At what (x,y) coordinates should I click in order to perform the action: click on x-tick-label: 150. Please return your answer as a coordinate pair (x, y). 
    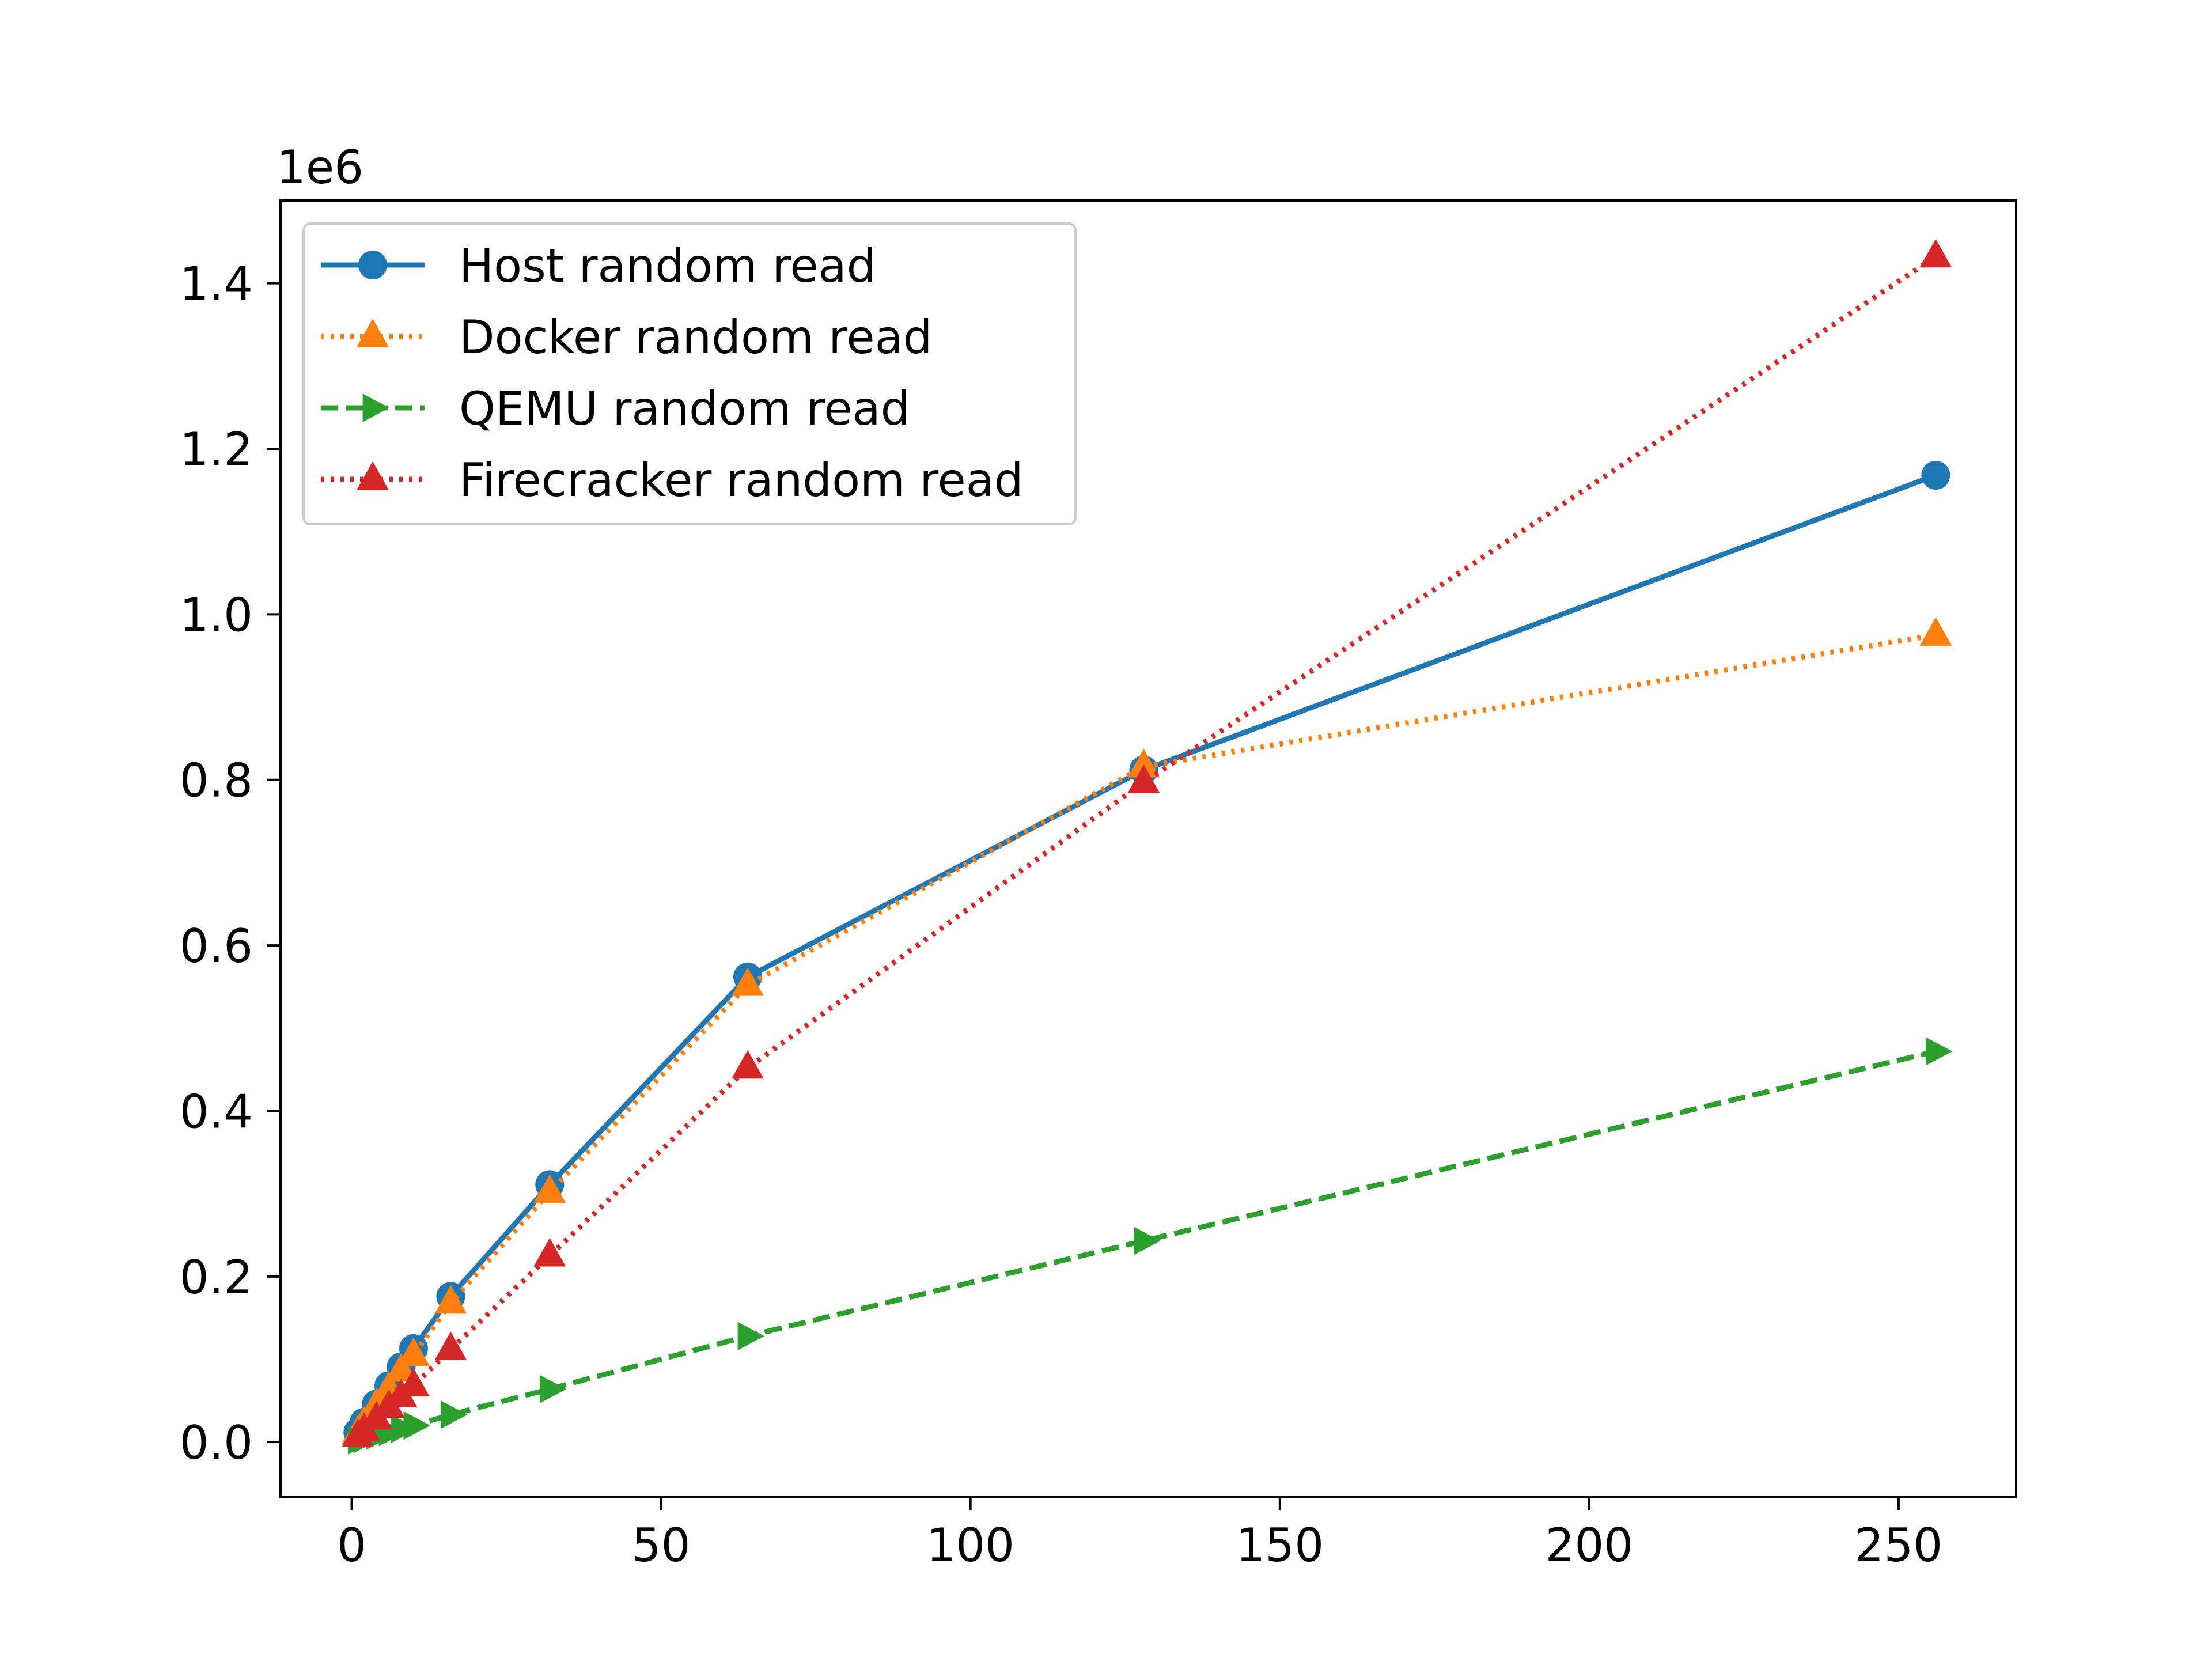
    Looking at the image, I should click on (1280, 1545).